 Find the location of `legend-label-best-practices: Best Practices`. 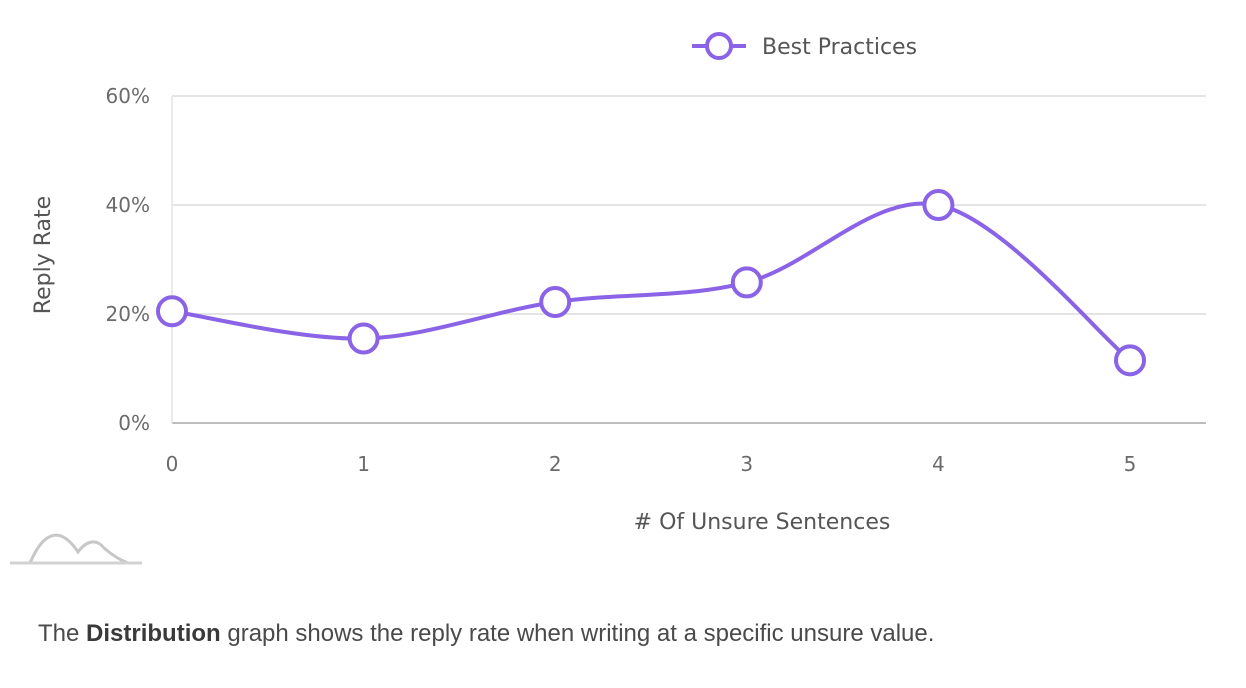

legend-label-best-practices: Best Practices is located at coordinates (839, 47).